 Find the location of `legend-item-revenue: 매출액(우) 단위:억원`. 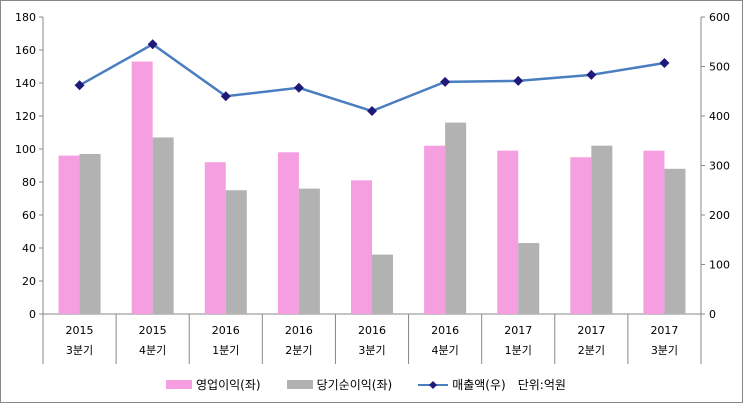

legend-item-revenue: 매출액(우) 단위:억원 is located at coordinates (492, 384).